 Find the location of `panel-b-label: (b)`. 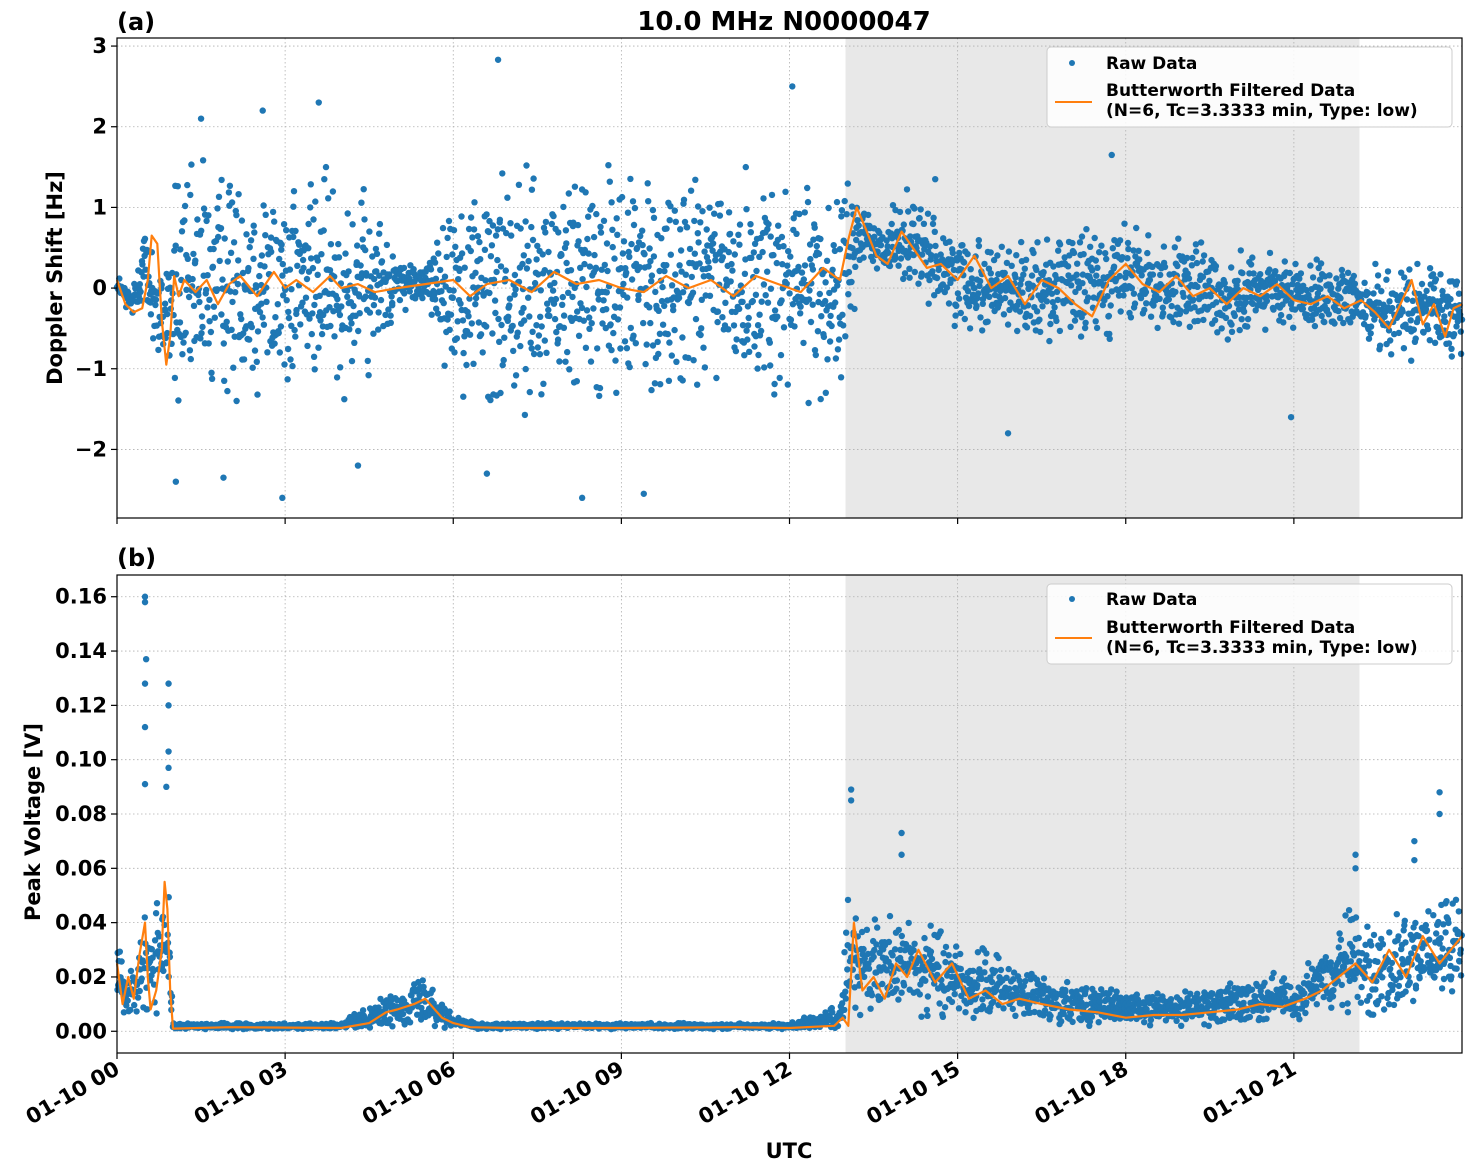

panel-b-label: (b) is located at coordinates (136, 558).